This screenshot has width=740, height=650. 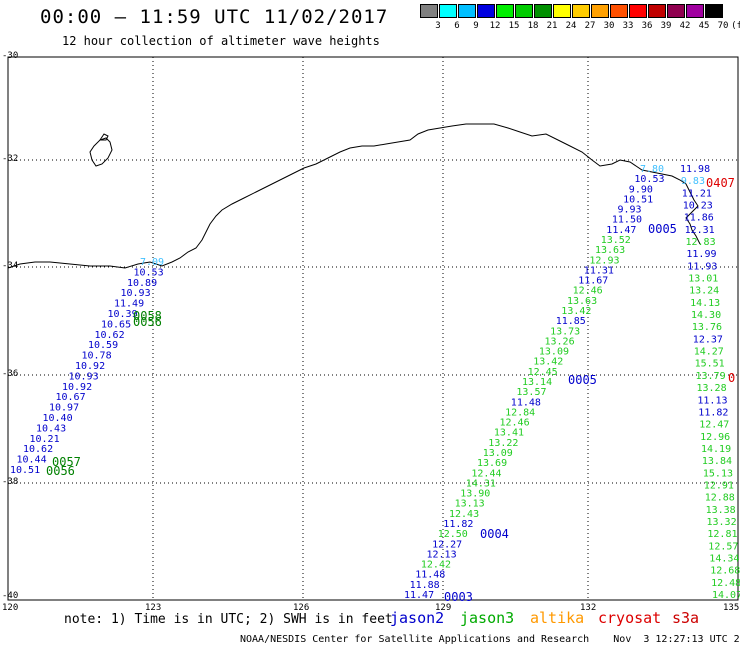 I want to click on color-scale-label: 33, so click(x=628, y=26).